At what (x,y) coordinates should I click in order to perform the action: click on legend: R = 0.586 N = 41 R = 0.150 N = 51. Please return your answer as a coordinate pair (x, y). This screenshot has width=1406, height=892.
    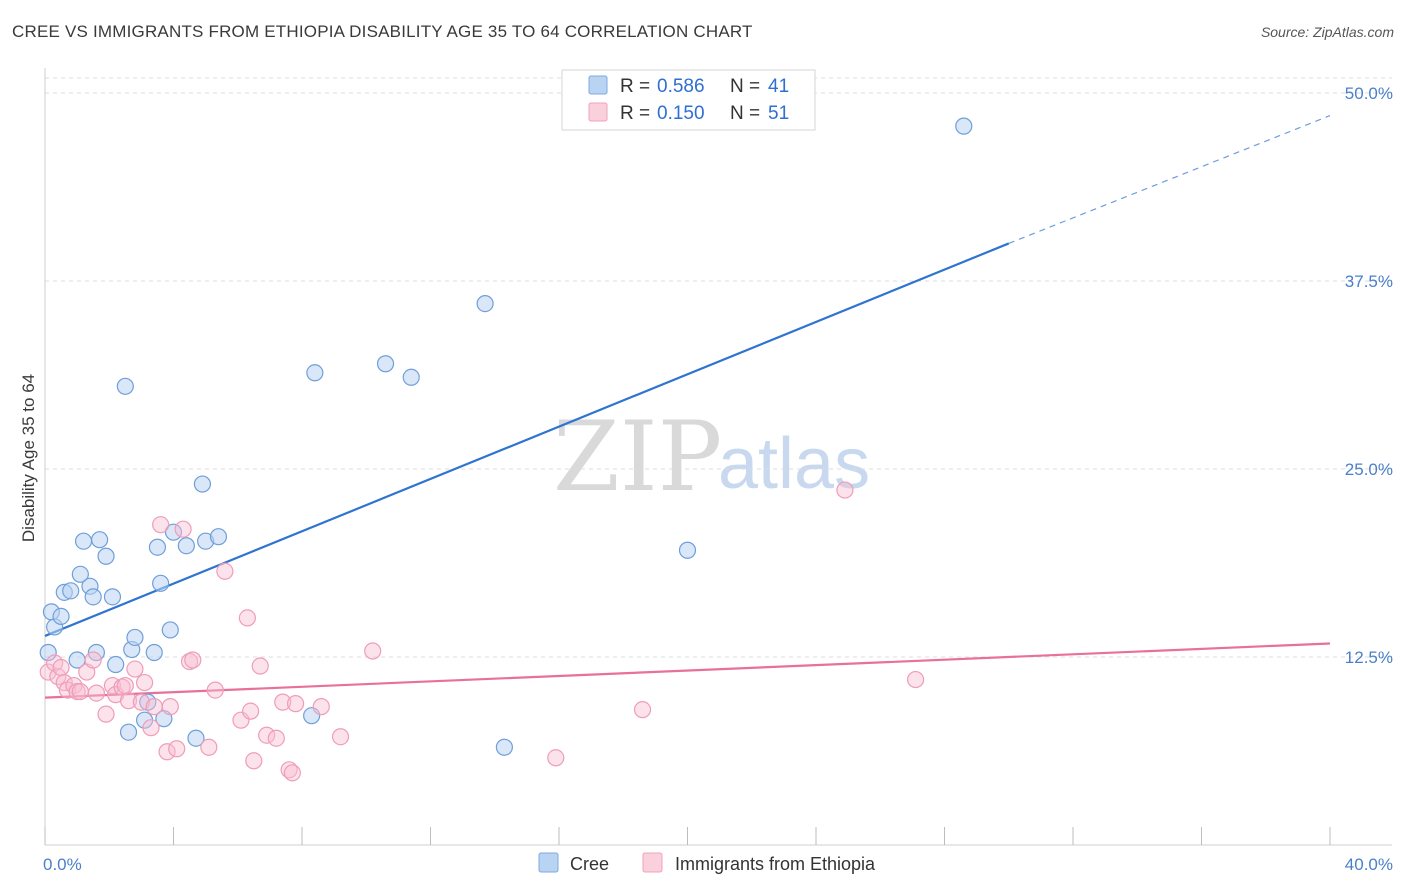
    Looking at the image, I should click on (688, 100).